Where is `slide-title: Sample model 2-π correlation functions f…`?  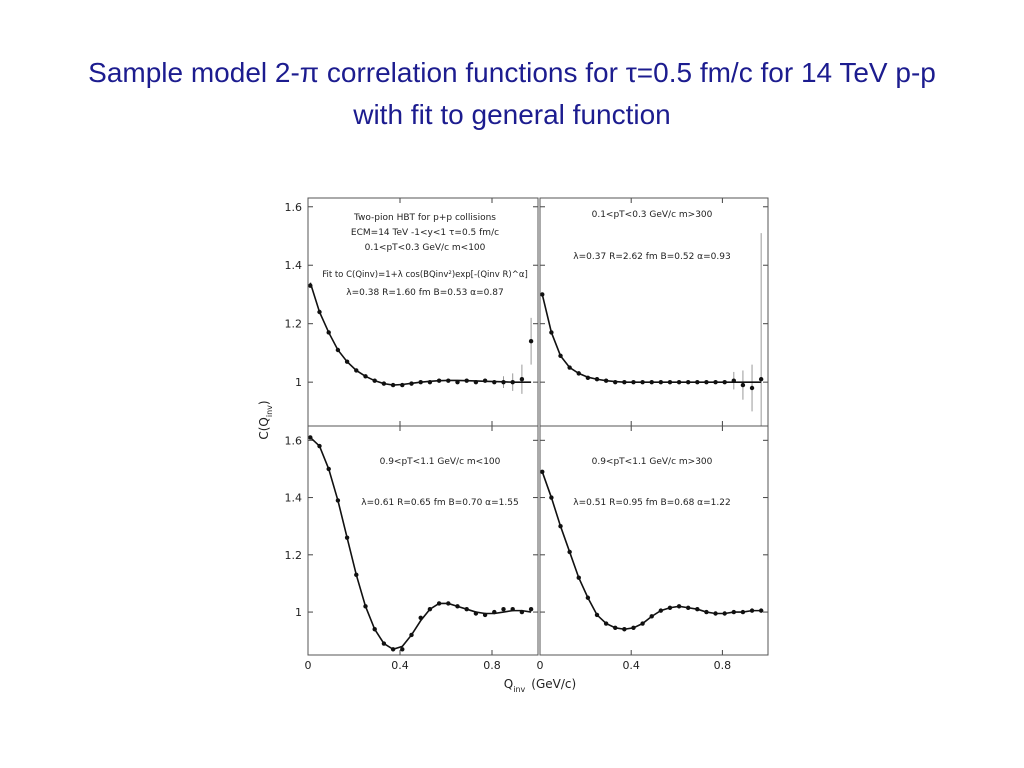 slide-title: Sample model 2-π correlation functions f… is located at coordinates (512, 93).